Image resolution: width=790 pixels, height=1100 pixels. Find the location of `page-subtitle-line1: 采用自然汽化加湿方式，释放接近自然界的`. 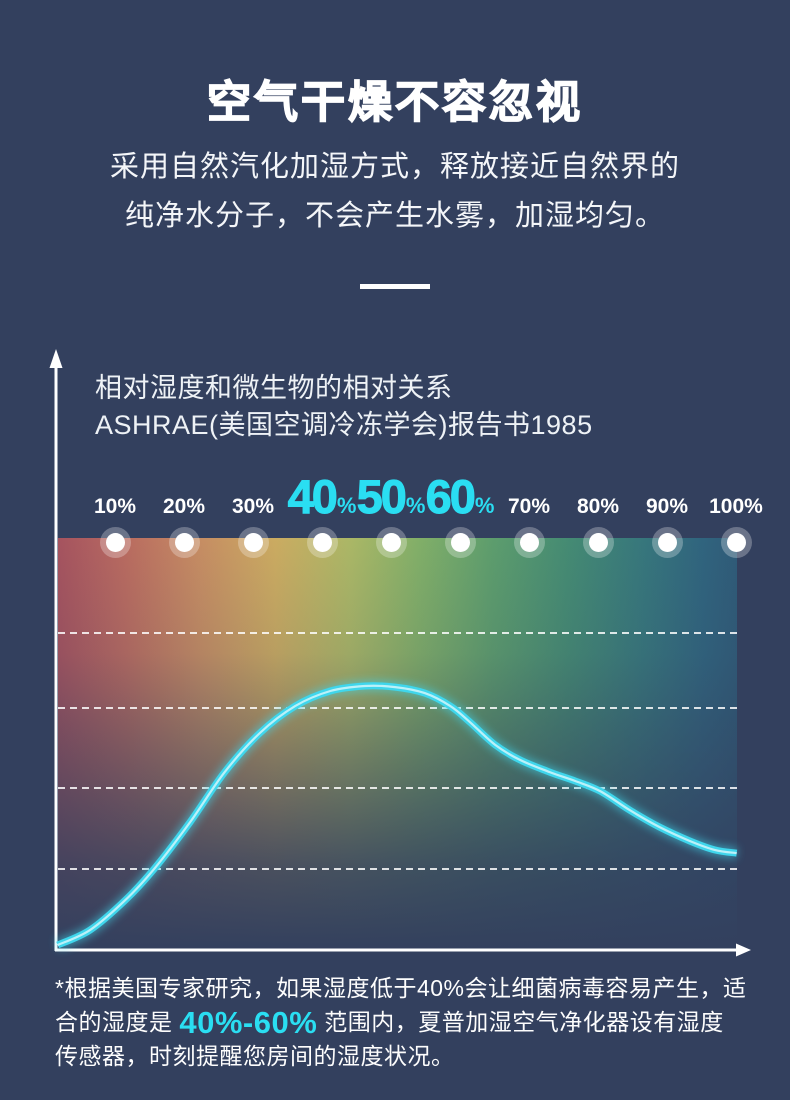

page-subtitle-line1: 采用自然汽化加湿方式，释放接近自然界的 is located at coordinates (394, 167).